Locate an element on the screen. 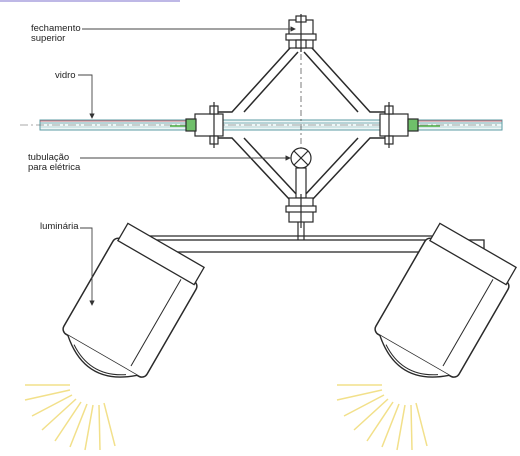  left-spotlight-icon is located at coordinates (133, 300).